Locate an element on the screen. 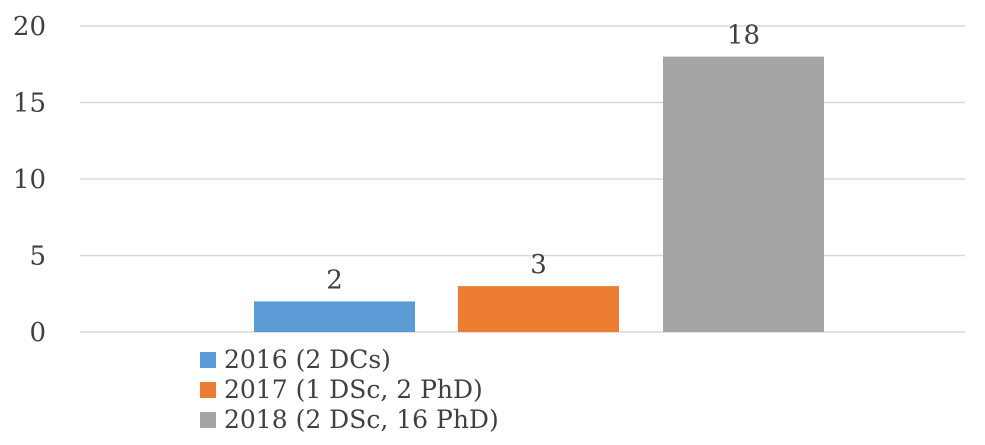  y-tick-label-20: 20 is located at coordinates (29, 27).